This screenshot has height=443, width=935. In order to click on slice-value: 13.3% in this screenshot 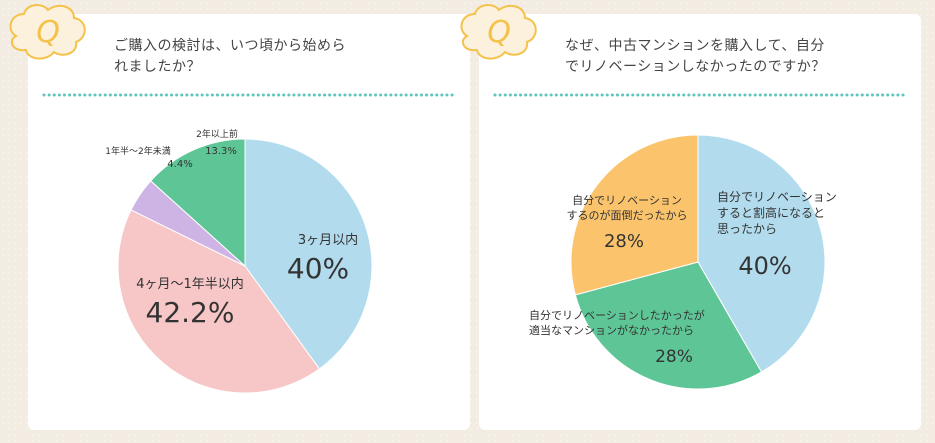, I will do `click(221, 151)`.